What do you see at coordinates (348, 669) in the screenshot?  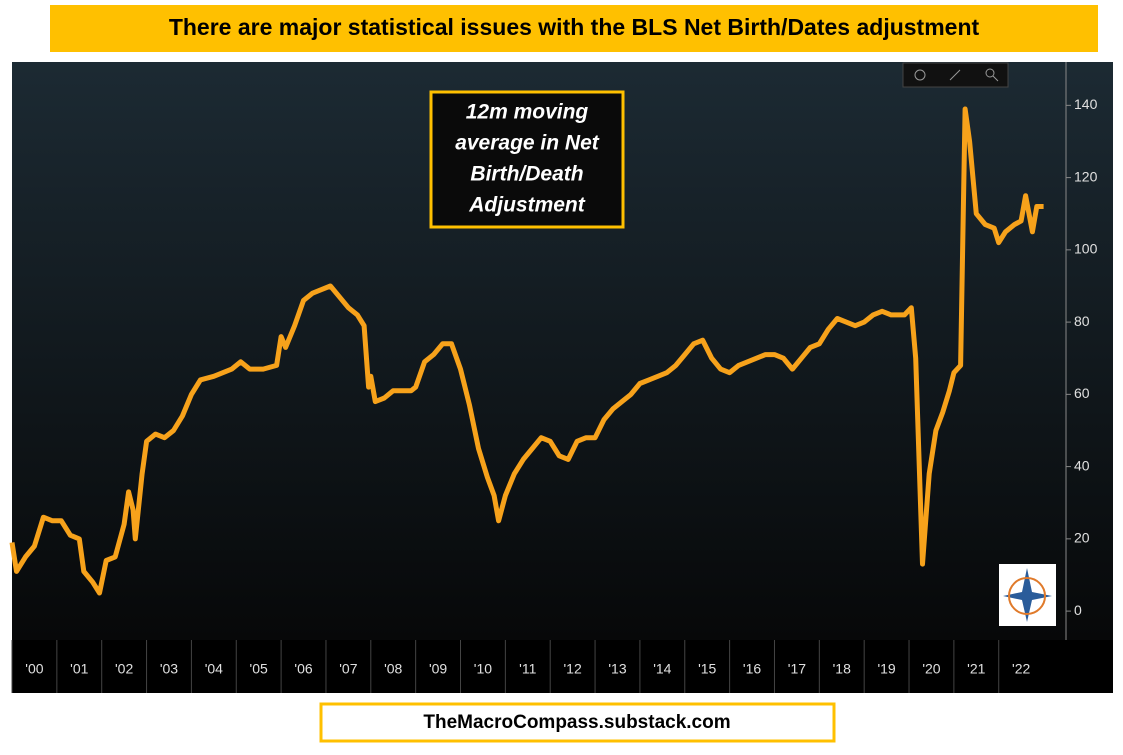 I see `x-tick-label: '07` at bounding box center [348, 669].